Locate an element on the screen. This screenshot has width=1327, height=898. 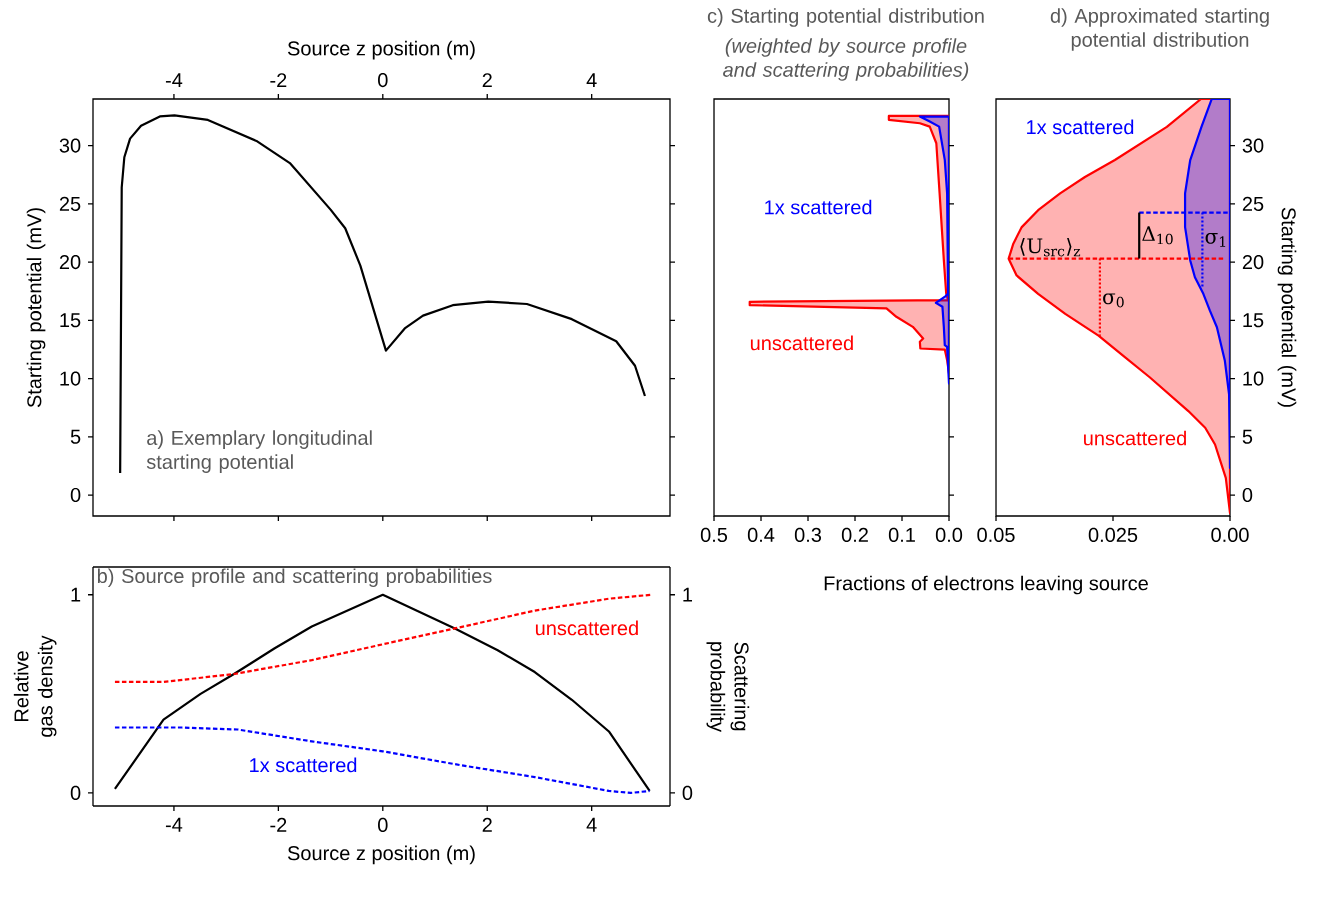
chart-subtitle: (weighted by source profile and scattering probabilities) is located at coordinates (846, 59).